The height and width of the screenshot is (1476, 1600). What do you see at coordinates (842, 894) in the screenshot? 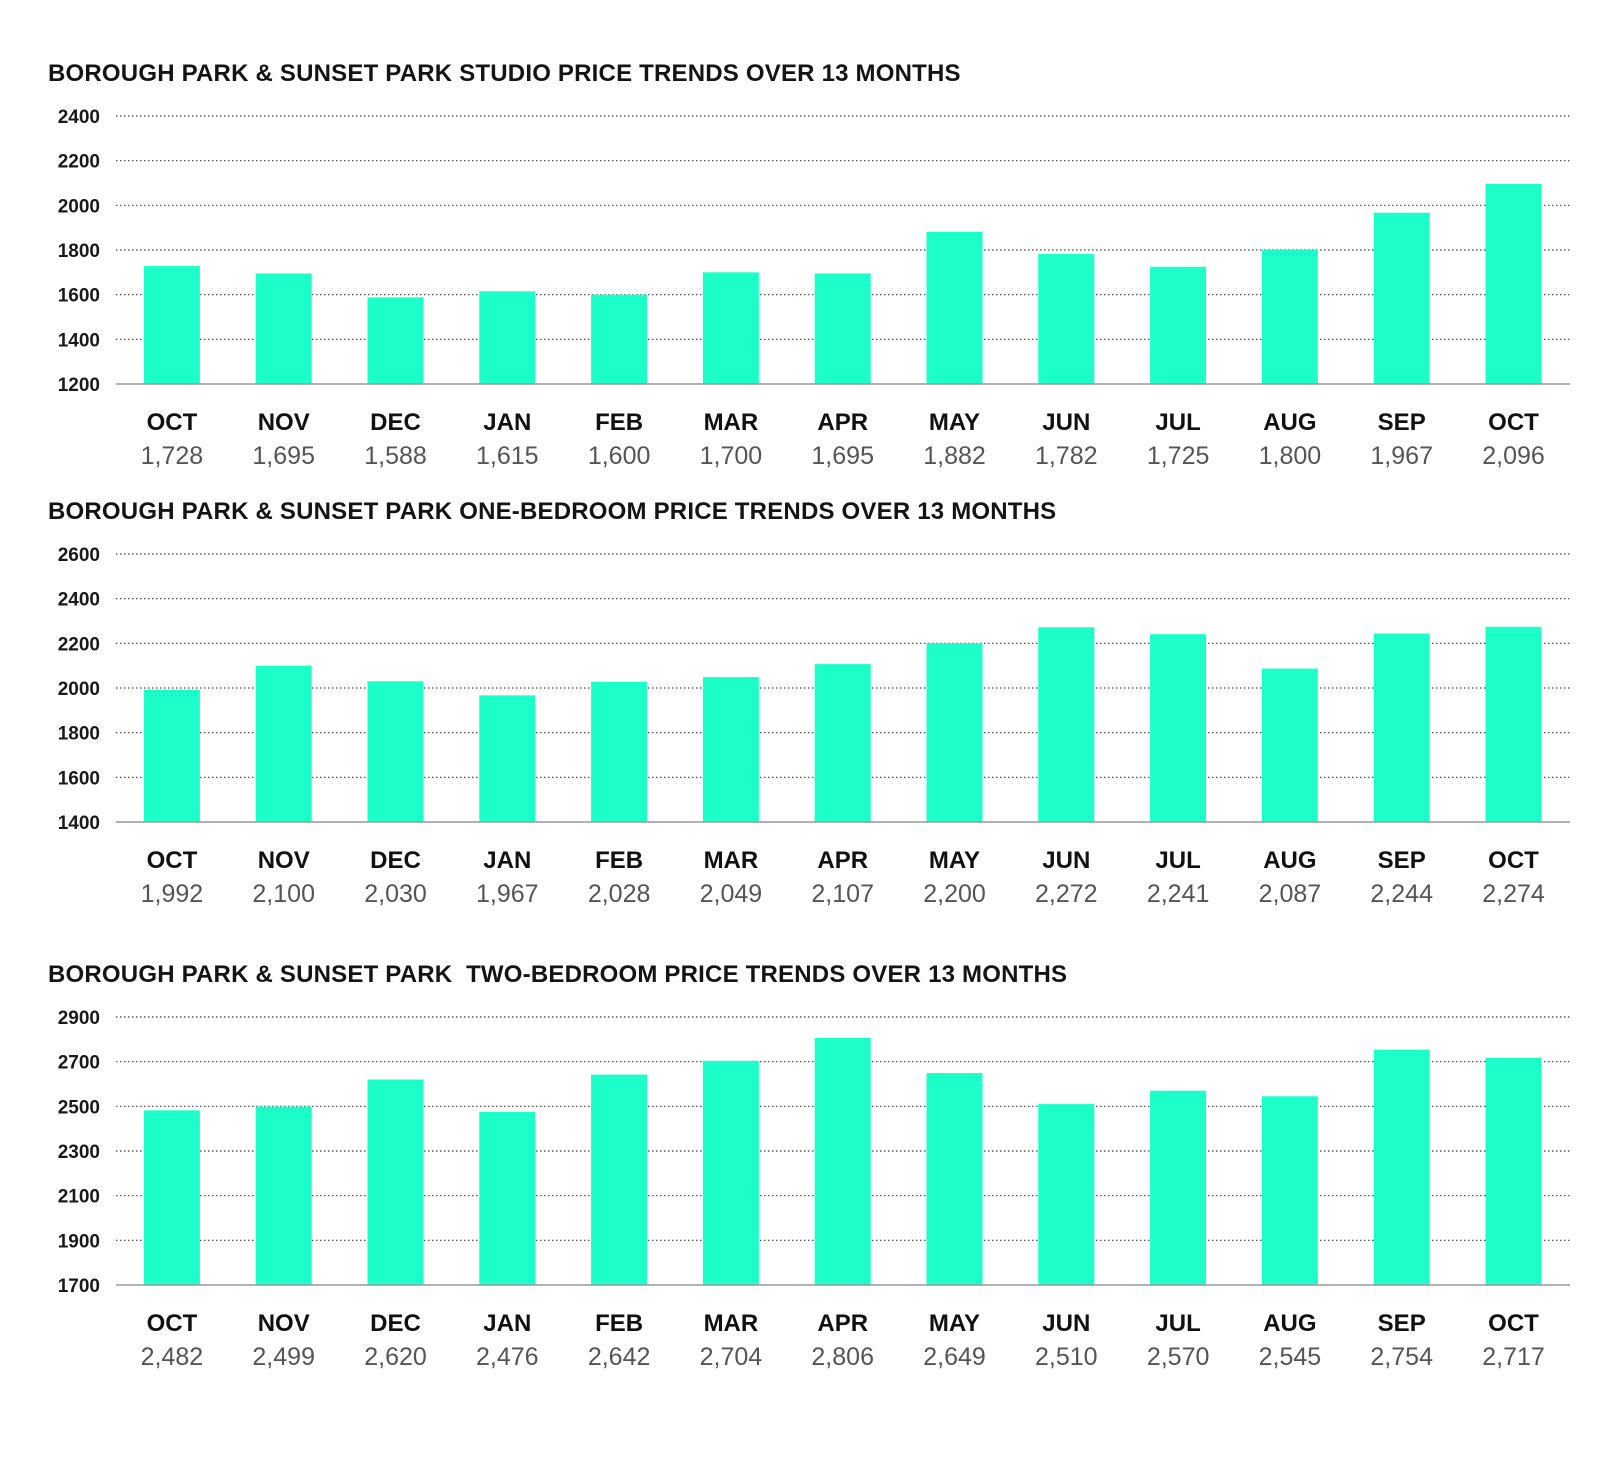
I see `value-label: 2,107` at bounding box center [842, 894].